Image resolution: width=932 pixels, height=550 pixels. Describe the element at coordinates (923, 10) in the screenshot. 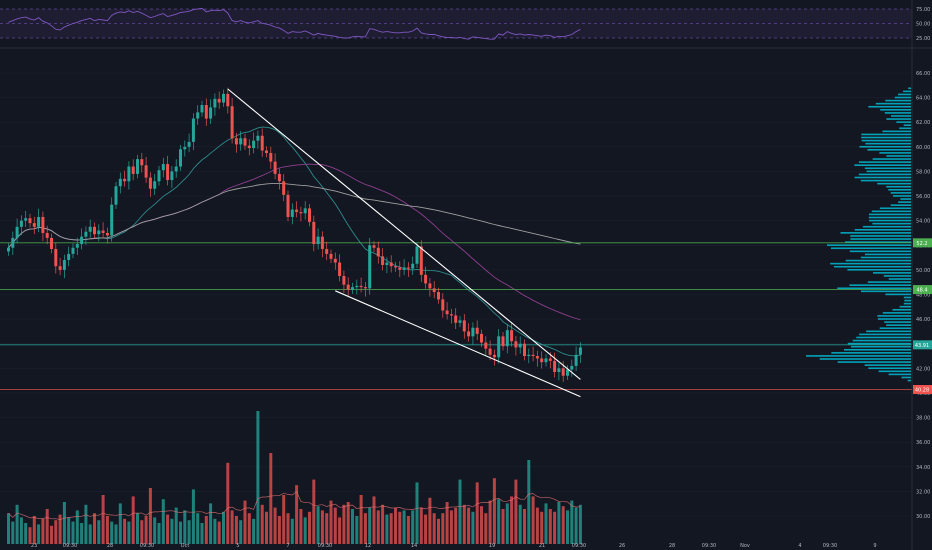

I see `rsi-tick-label: 75.00` at that location.